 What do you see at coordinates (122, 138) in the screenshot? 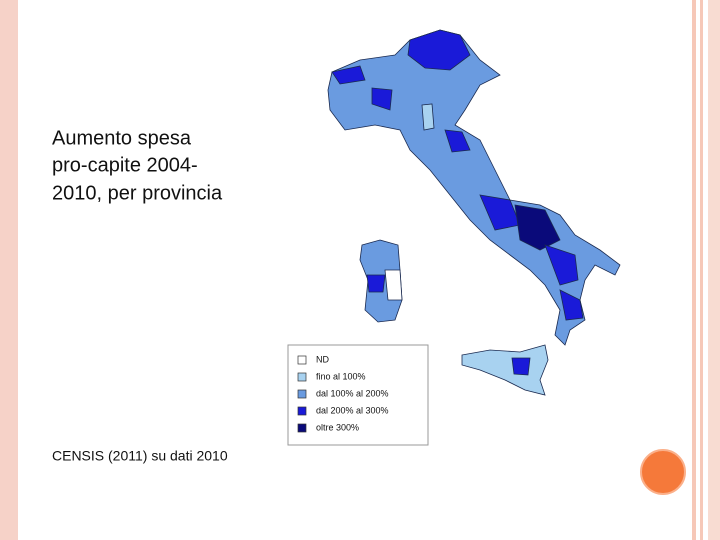
I see `title-line: Aumento spesa` at bounding box center [122, 138].